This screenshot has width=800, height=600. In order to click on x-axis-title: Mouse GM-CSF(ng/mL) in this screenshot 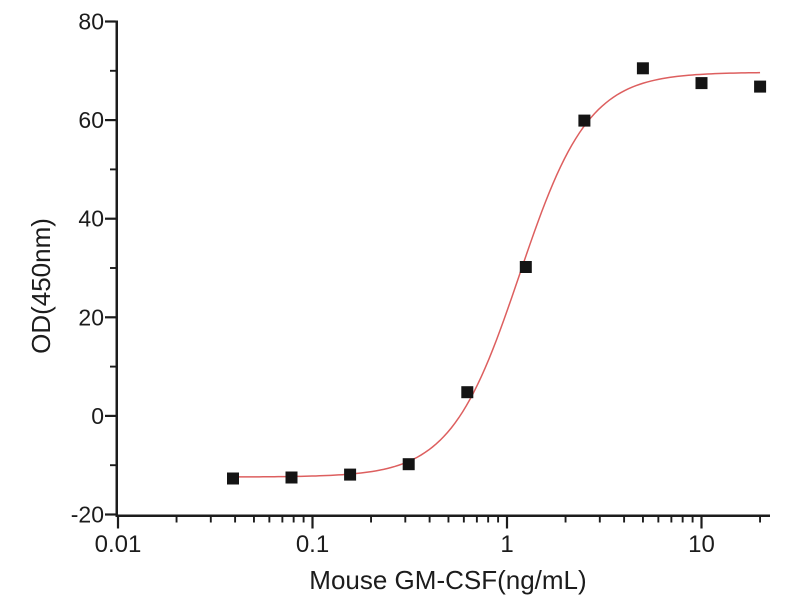, I will do `click(447, 580)`.